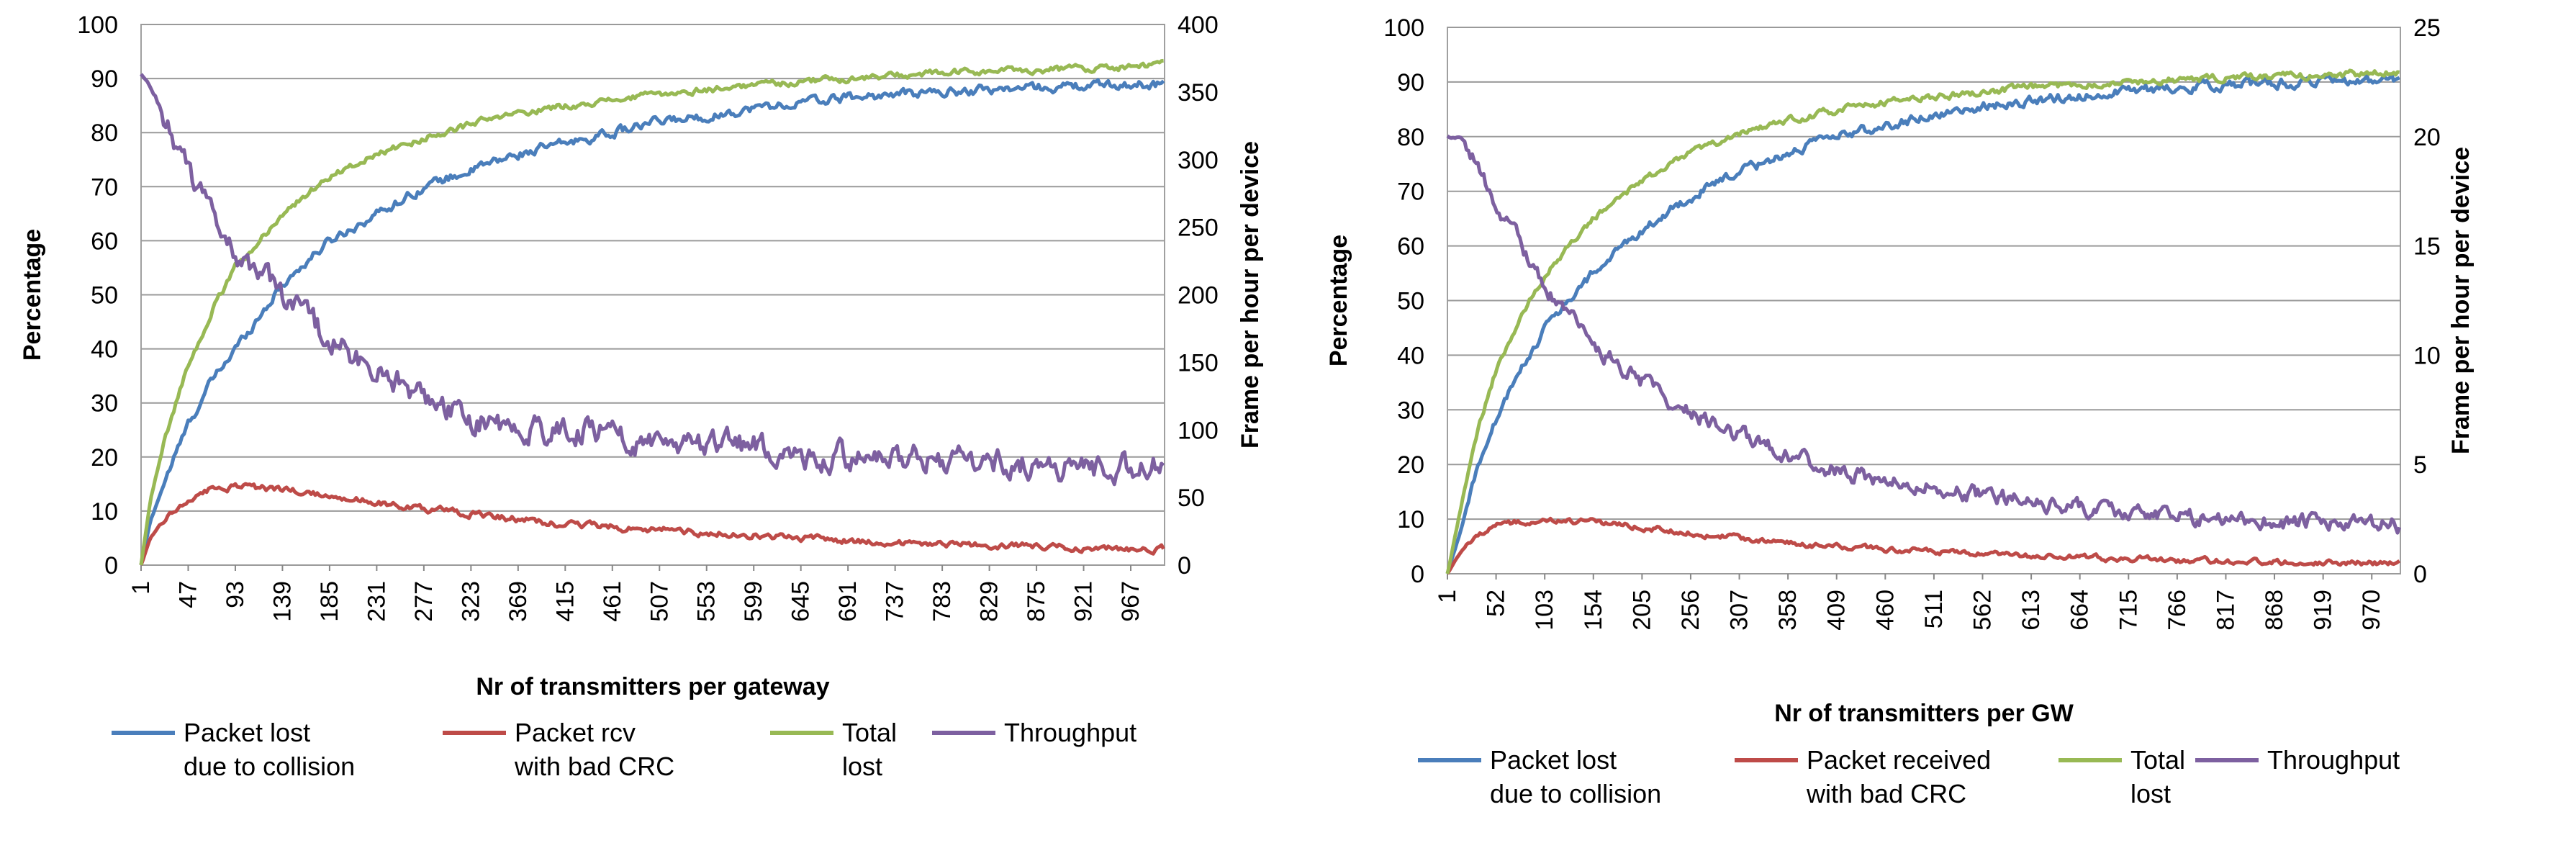  Describe the element at coordinates (1411, 356) in the screenshot. I see `y-tick-label: 40` at that location.